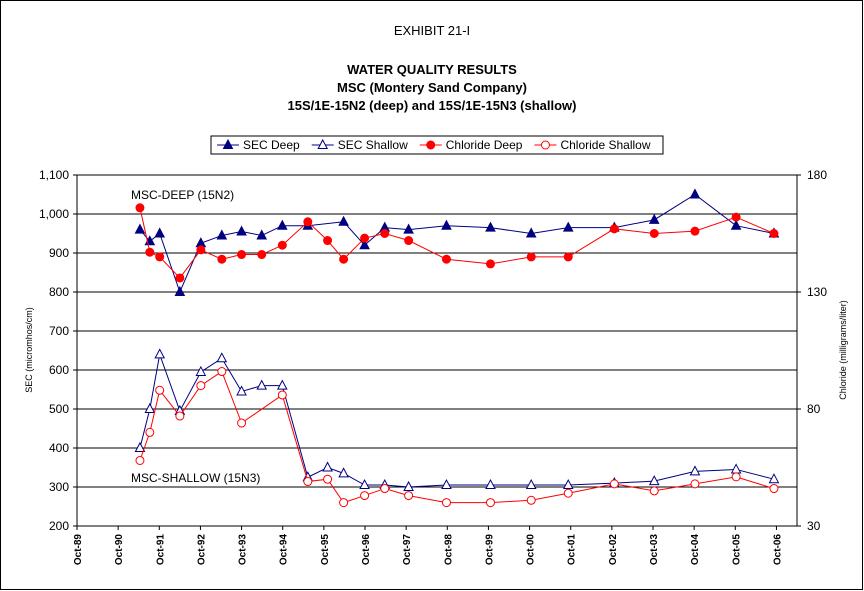  What do you see at coordinates (572, 550) in the screenshot?
I see `x-tick-label: Oct-01` at bounding box center [572, 550].